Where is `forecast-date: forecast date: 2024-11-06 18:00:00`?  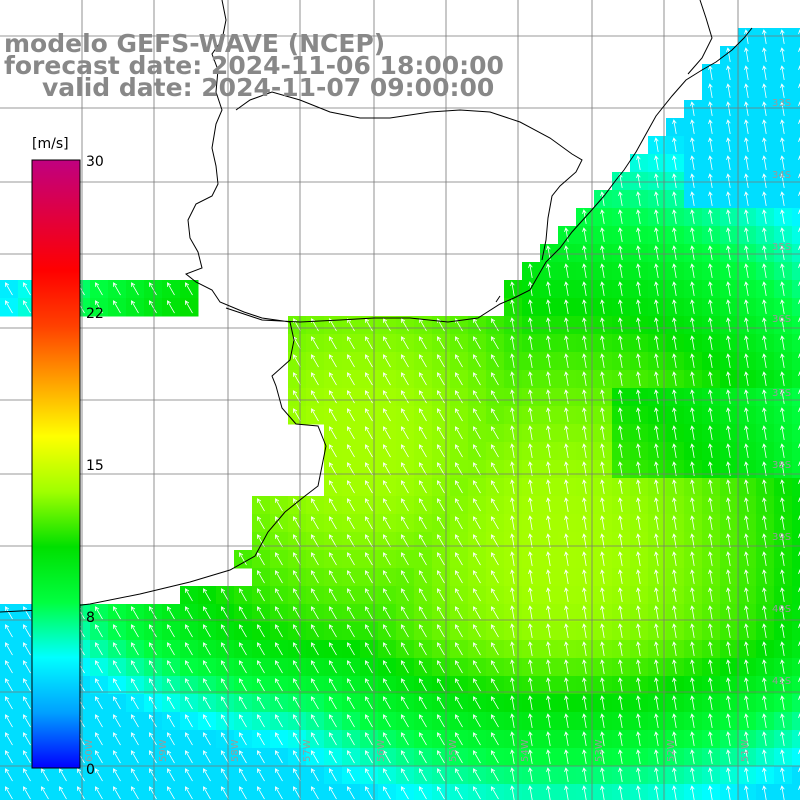 forecast-date: forecast date: 2024-11-06 18:00:00 is located at coordinates (254, 65).